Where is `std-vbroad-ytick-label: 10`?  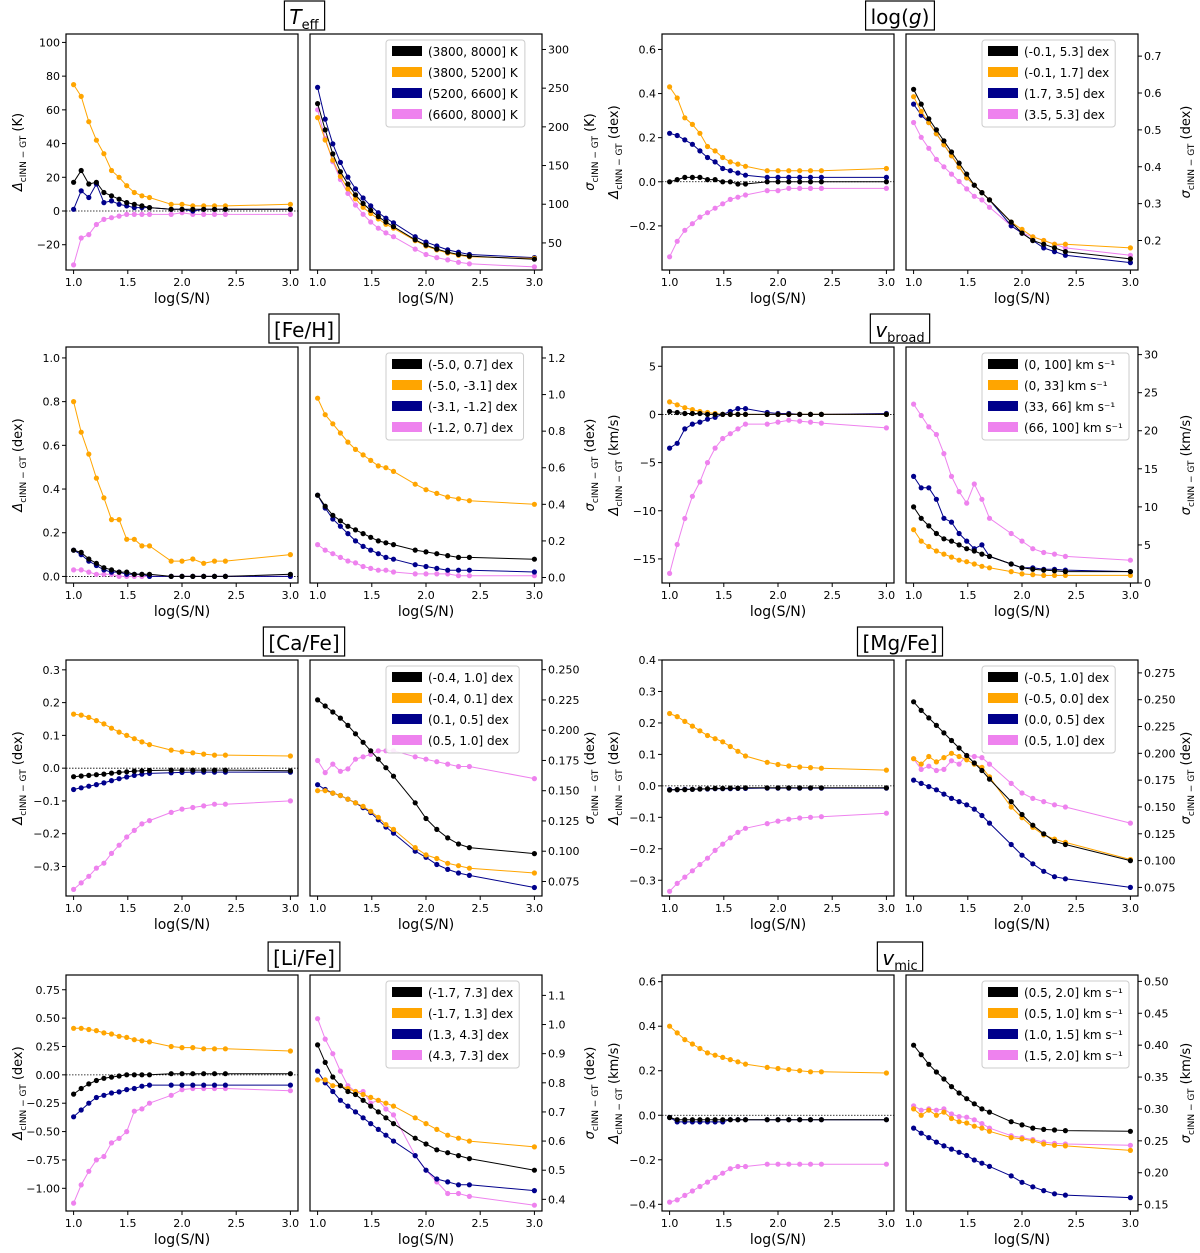
std-vbroad-ytick-label: 10 is located at coordinates (1151, 507).